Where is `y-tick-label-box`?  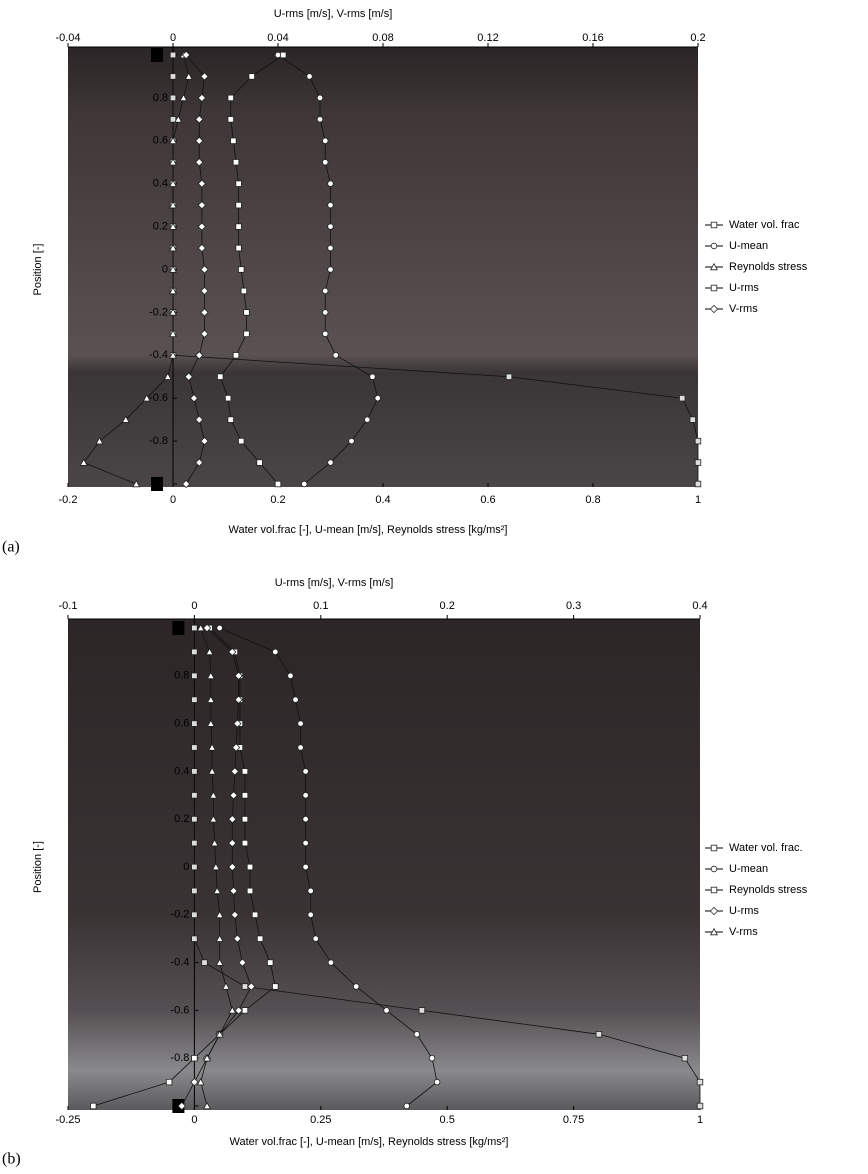
y-tick-label-box is located at coordinates (157, 55).